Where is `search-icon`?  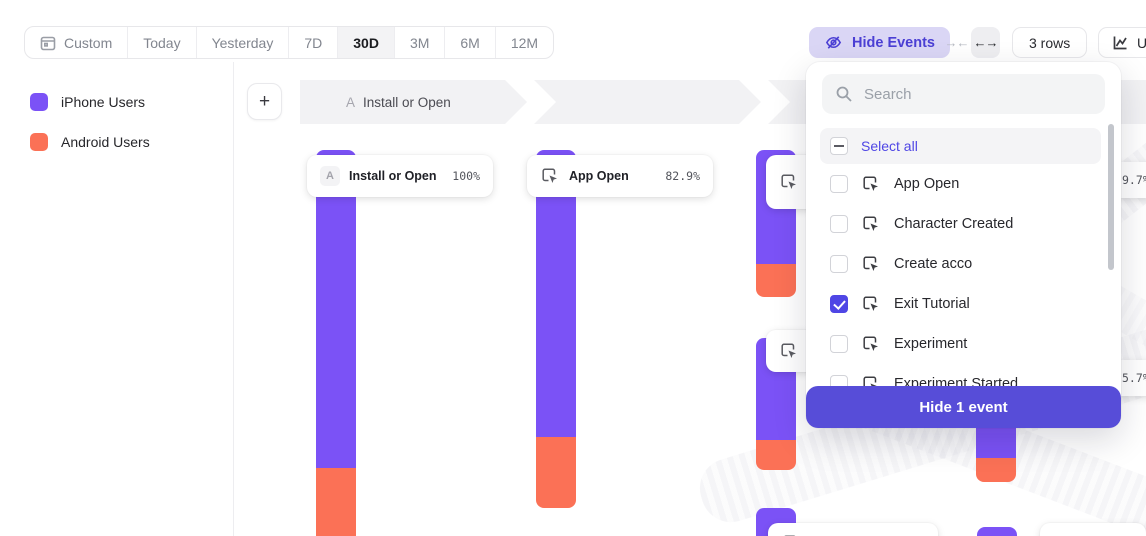 search-icon is located at coordinates (844, 94).